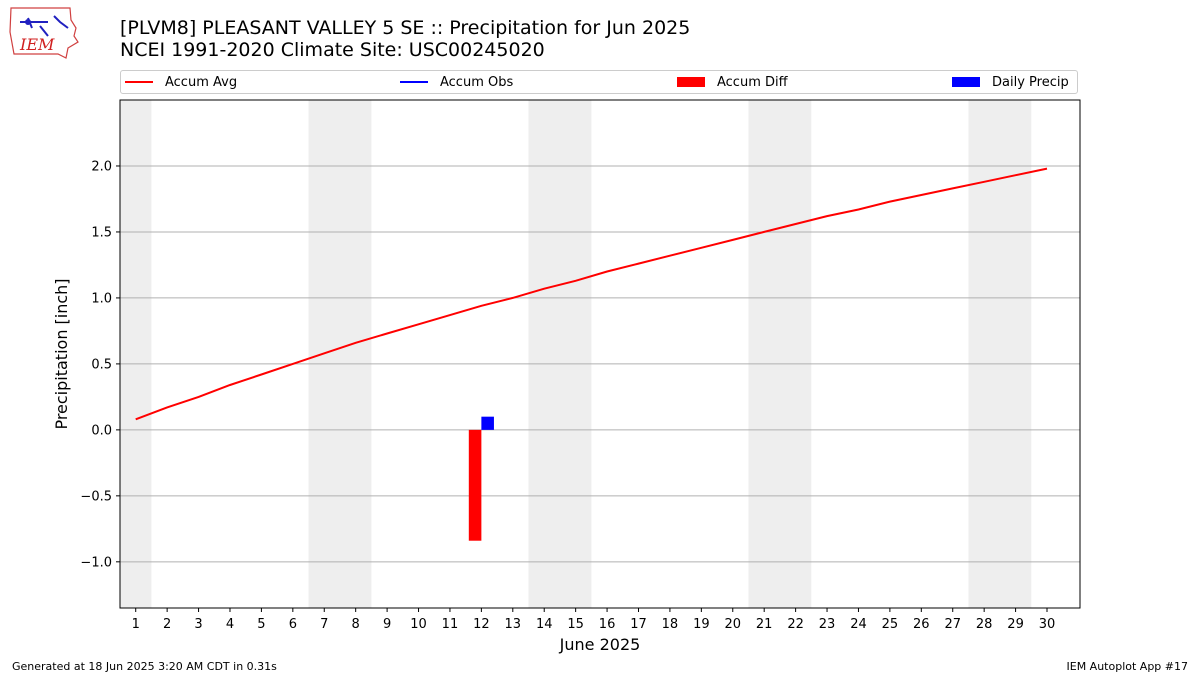  I want to click on x-tick-label: 22, so click(795, 624).